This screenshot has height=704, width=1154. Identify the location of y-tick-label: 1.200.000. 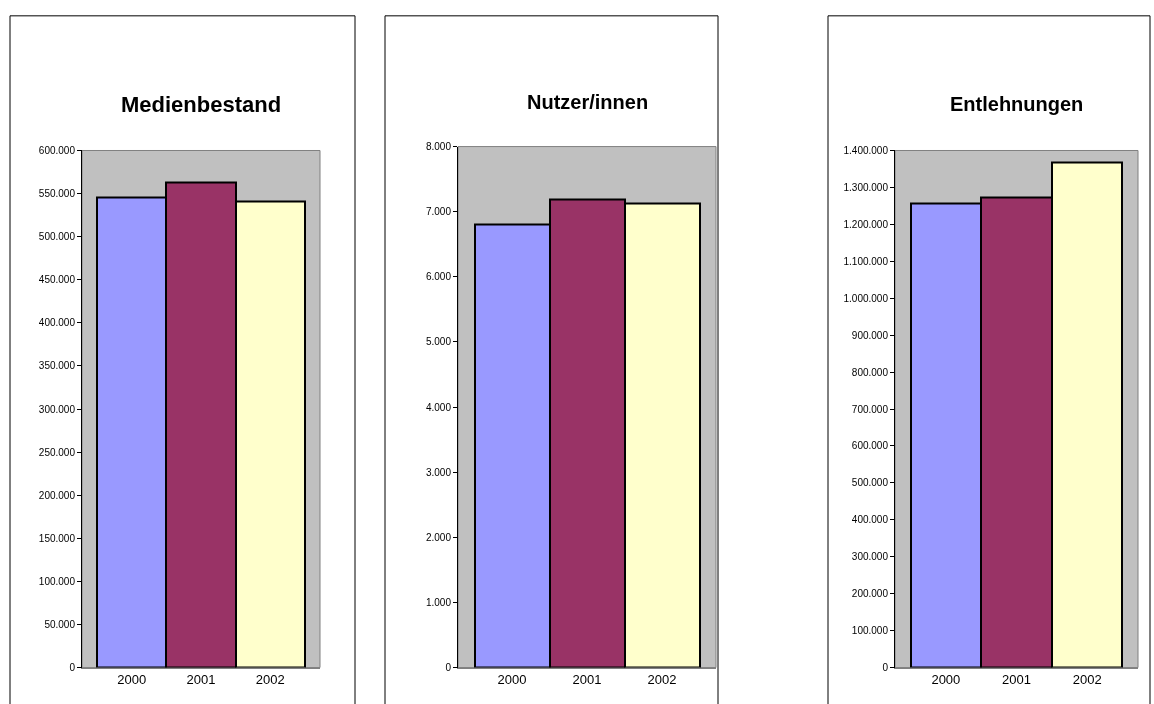
(866, 224).